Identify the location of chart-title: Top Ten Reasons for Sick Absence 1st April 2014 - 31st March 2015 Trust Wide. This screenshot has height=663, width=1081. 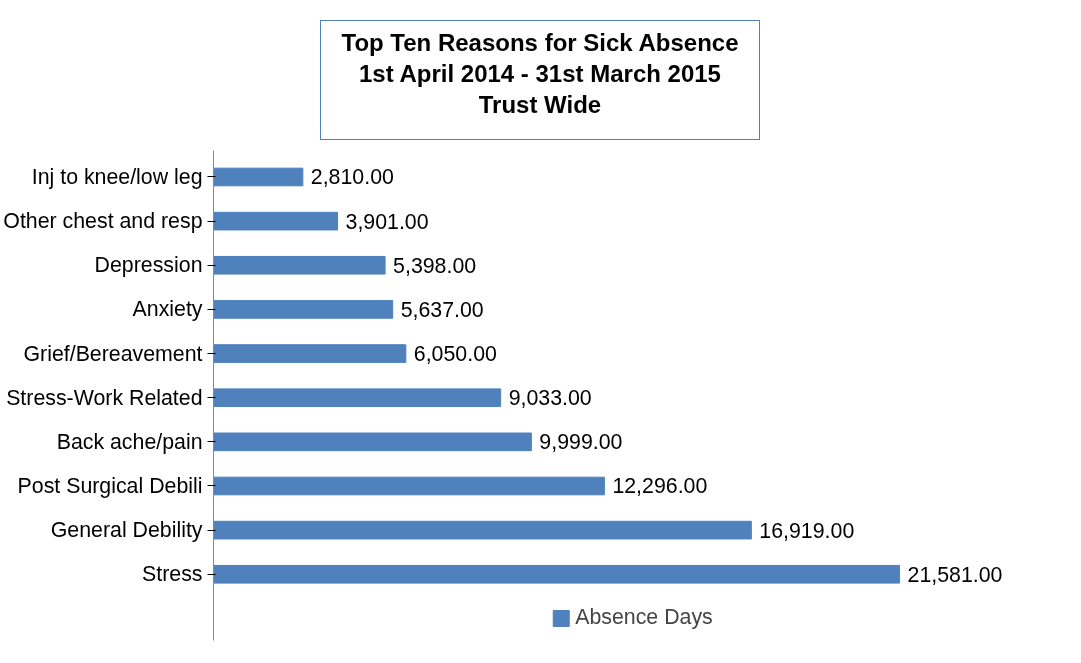
(540, 74).